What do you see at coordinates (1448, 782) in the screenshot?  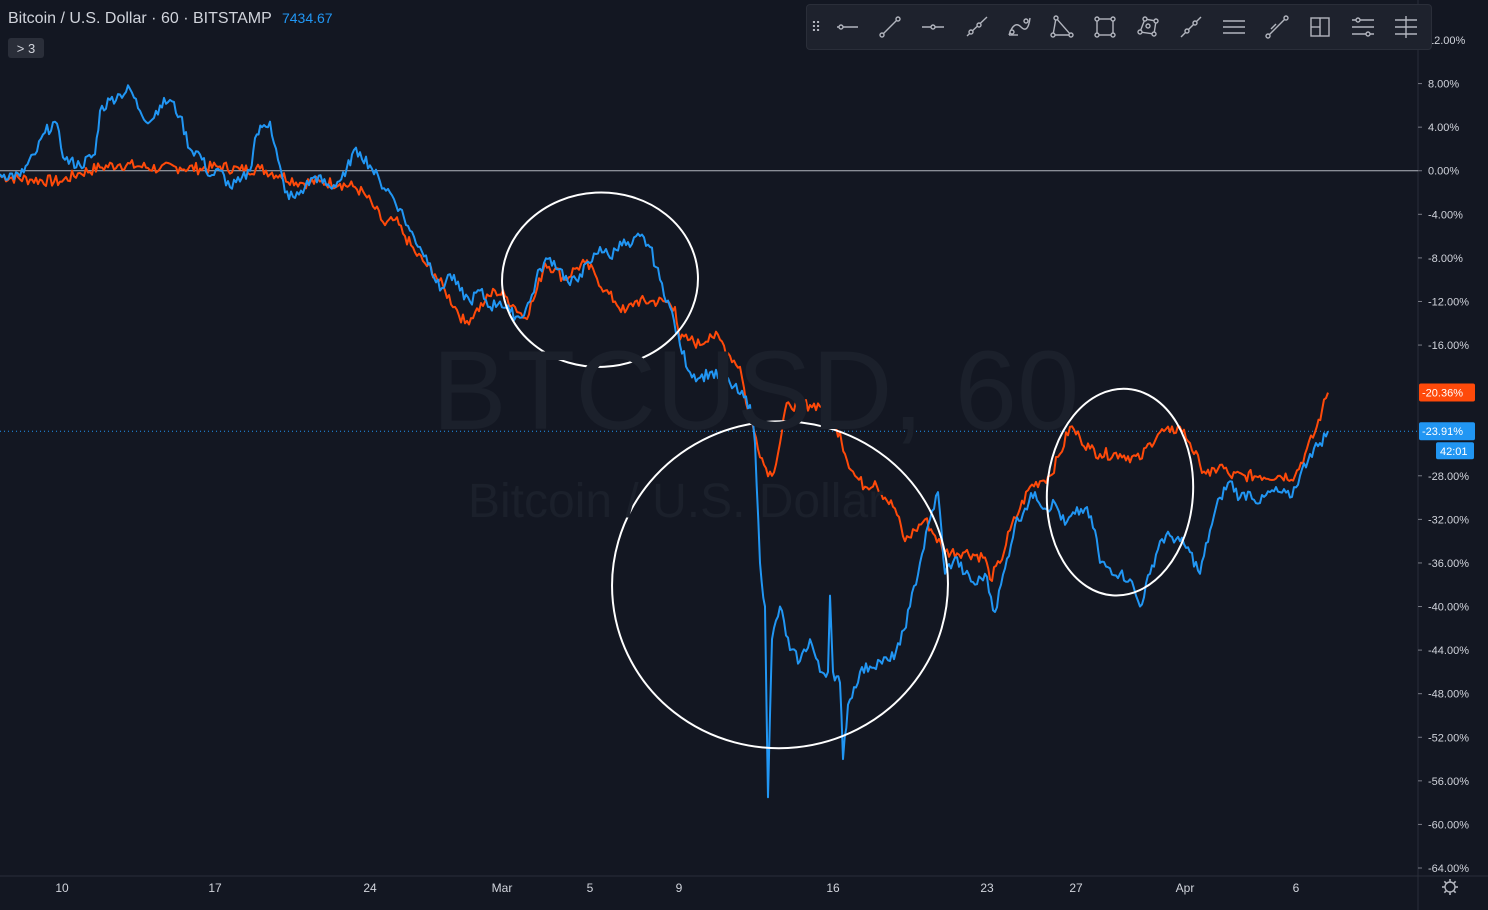 I see `y-tick-label: -56.00%` at bounding box center [1448, 782].